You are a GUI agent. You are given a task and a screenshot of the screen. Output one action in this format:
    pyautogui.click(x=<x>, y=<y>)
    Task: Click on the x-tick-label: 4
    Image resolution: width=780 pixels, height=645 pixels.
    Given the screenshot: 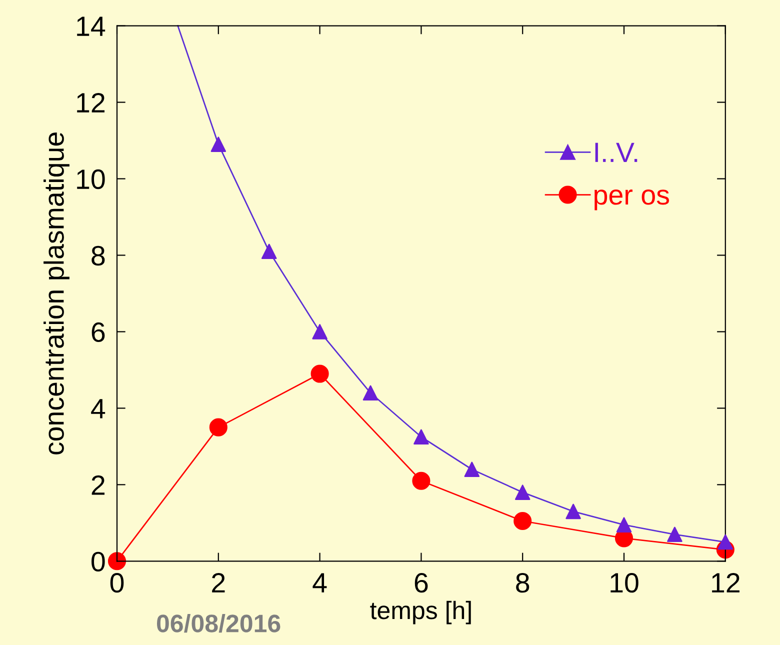 What is the action you would take?
    pyautogui.click(x=319, y=582)
    